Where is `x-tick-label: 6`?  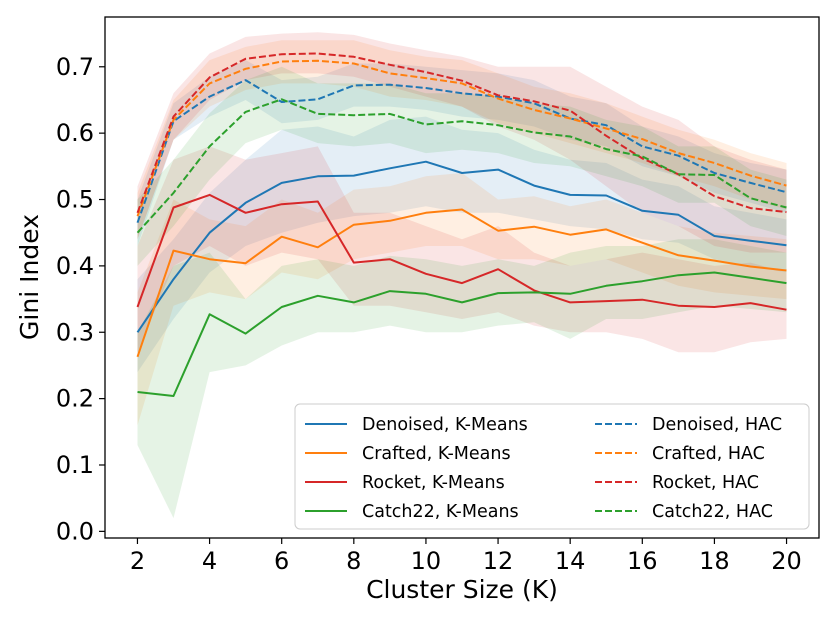
x-tick-label: 6 is located at coordinates (281, 561).